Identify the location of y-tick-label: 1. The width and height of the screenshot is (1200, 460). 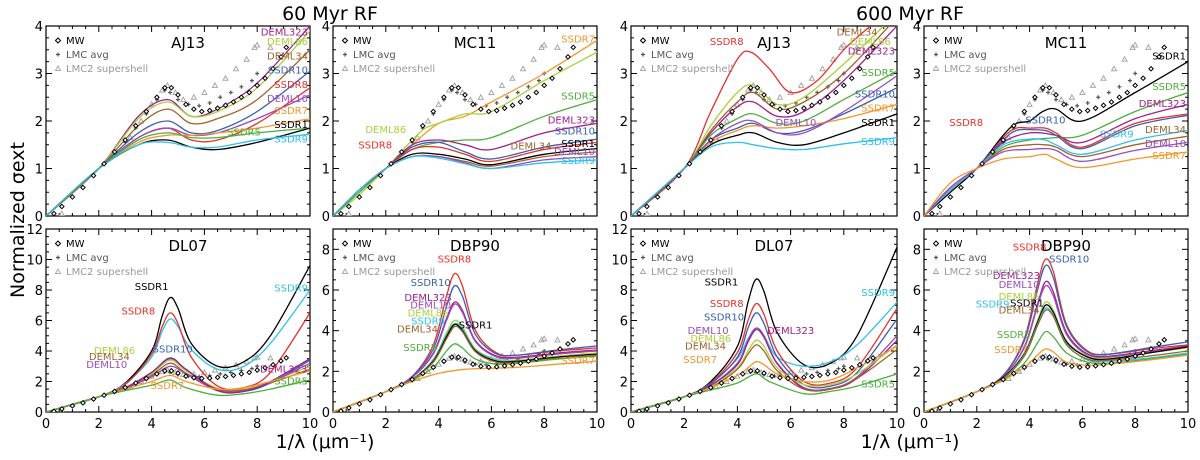
(917, 170).